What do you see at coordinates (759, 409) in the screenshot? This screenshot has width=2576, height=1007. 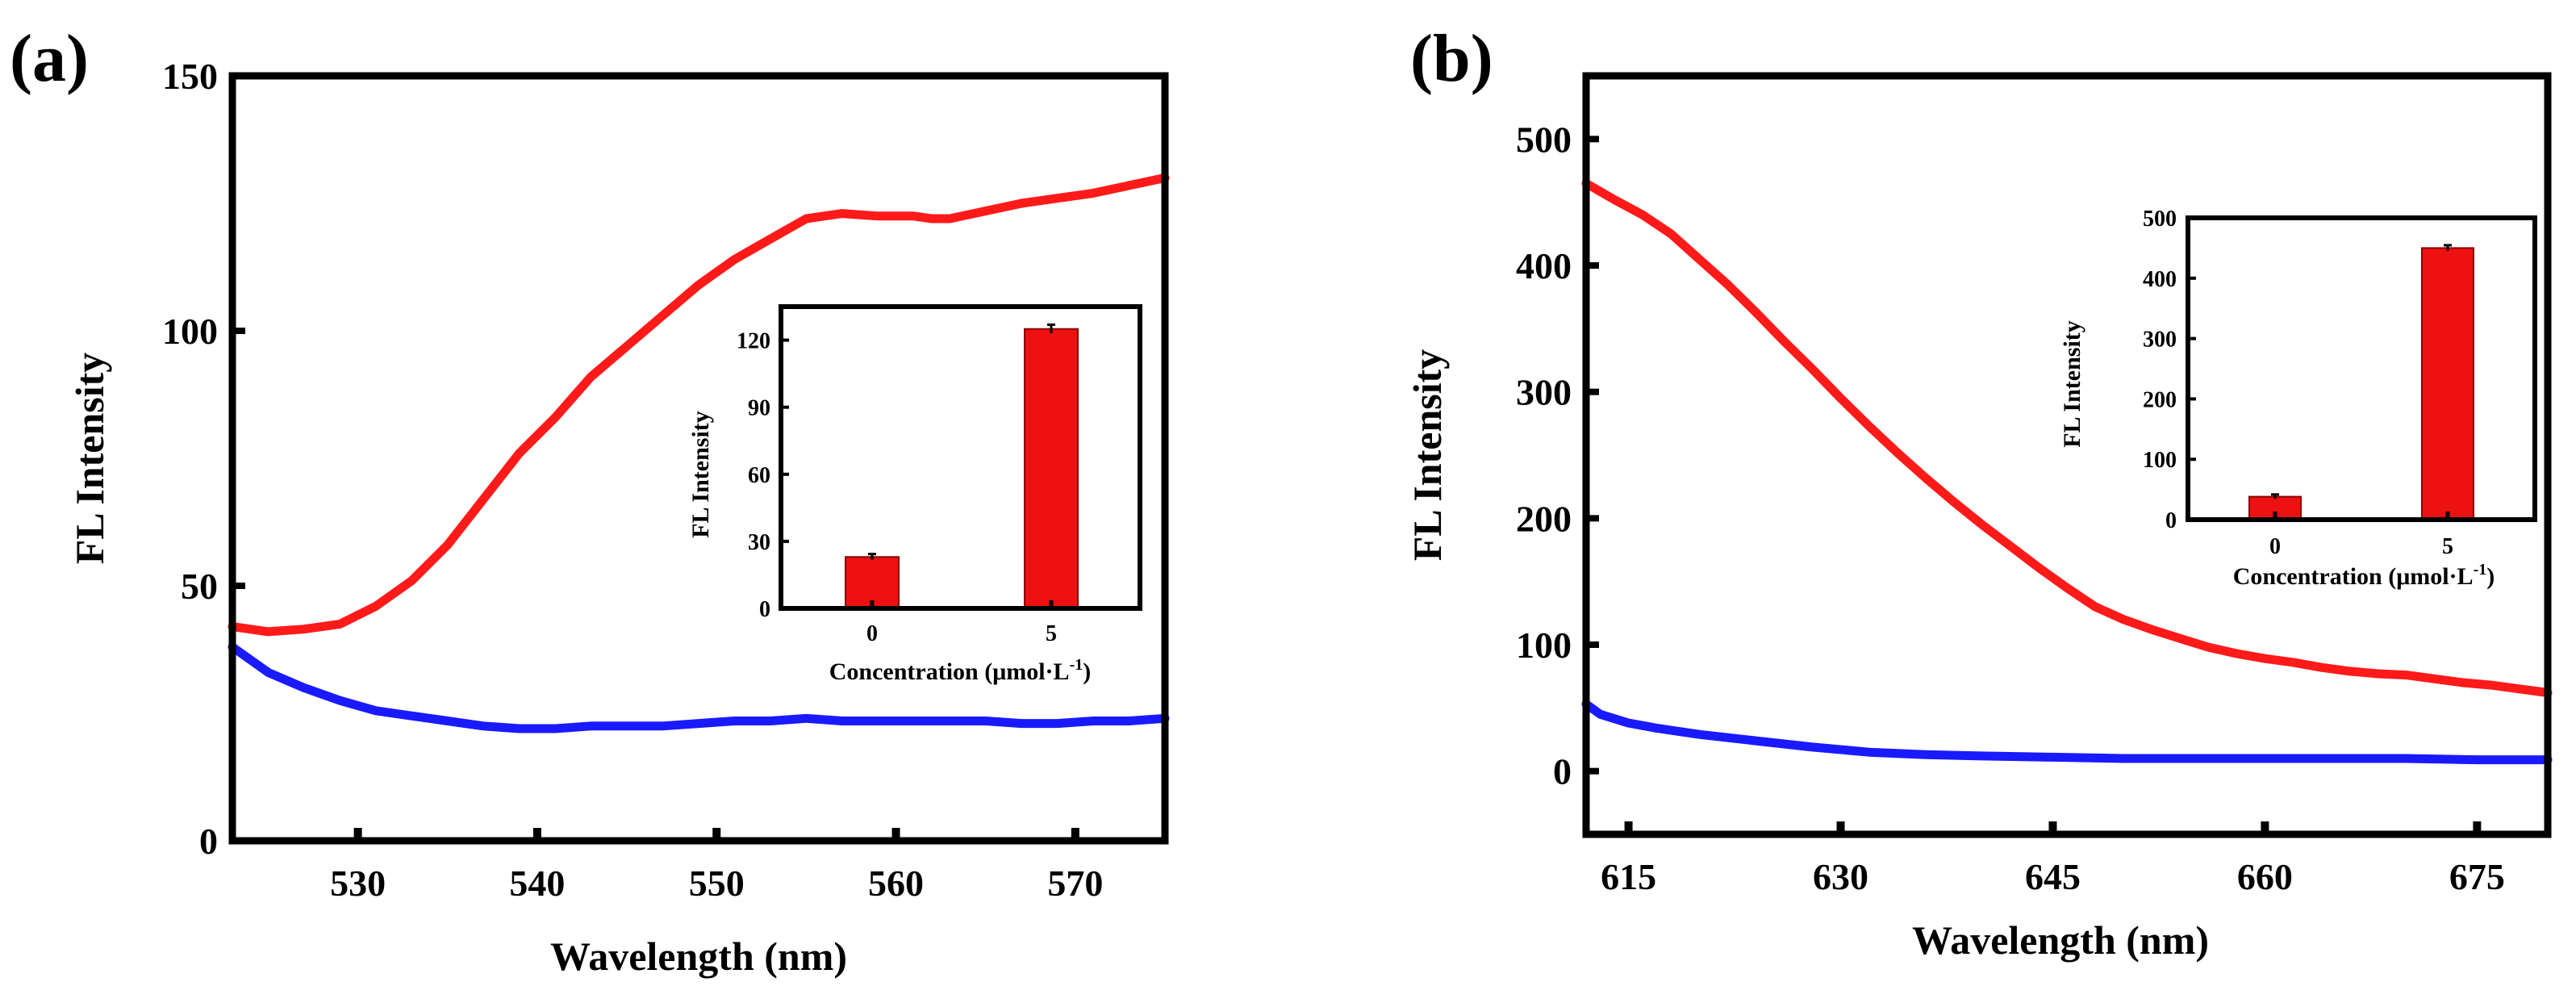 I see `inset-y-tick-label: 90` at bounding box center [759, 409].